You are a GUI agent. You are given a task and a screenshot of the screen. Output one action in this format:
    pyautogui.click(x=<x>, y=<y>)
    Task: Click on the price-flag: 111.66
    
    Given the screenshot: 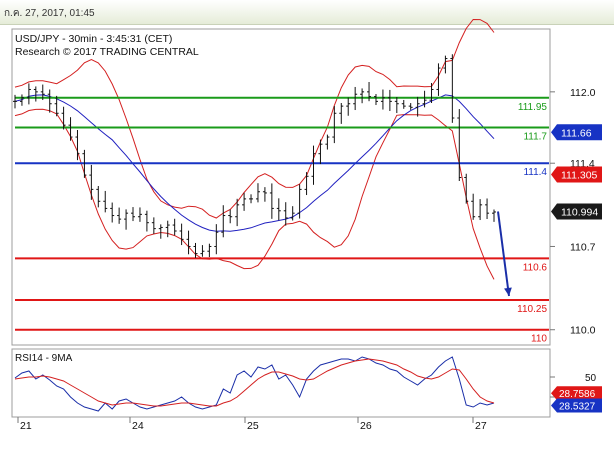 What is the action you would take?
    pyautogui.click(x=576, y=132)
    